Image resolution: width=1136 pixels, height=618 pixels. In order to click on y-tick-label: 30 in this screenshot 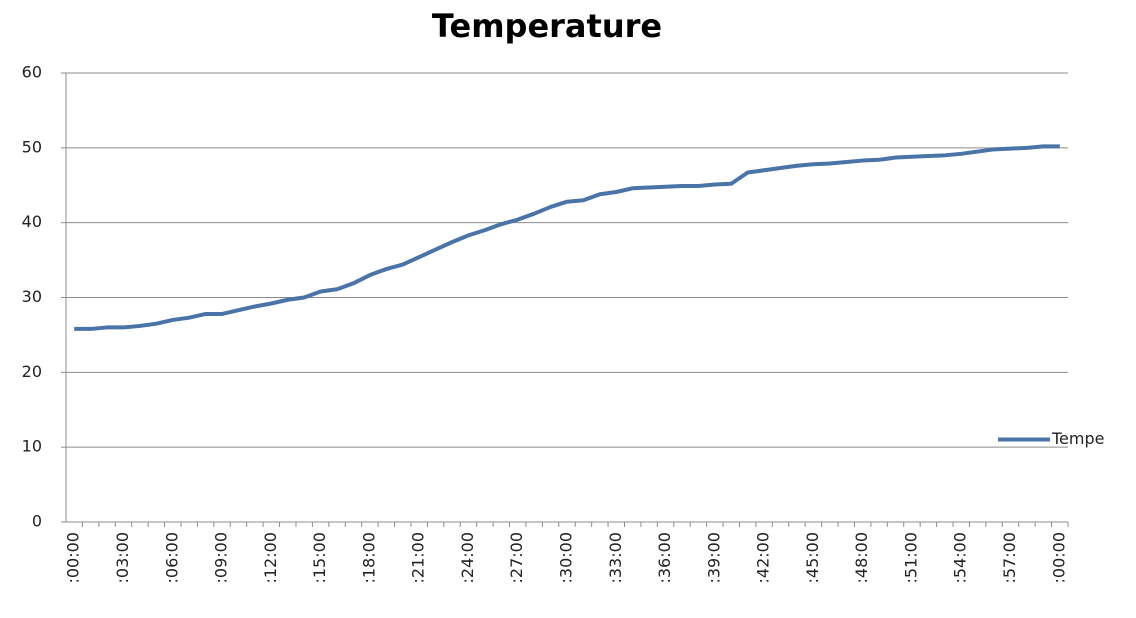, I will do `click(32, 296)`.